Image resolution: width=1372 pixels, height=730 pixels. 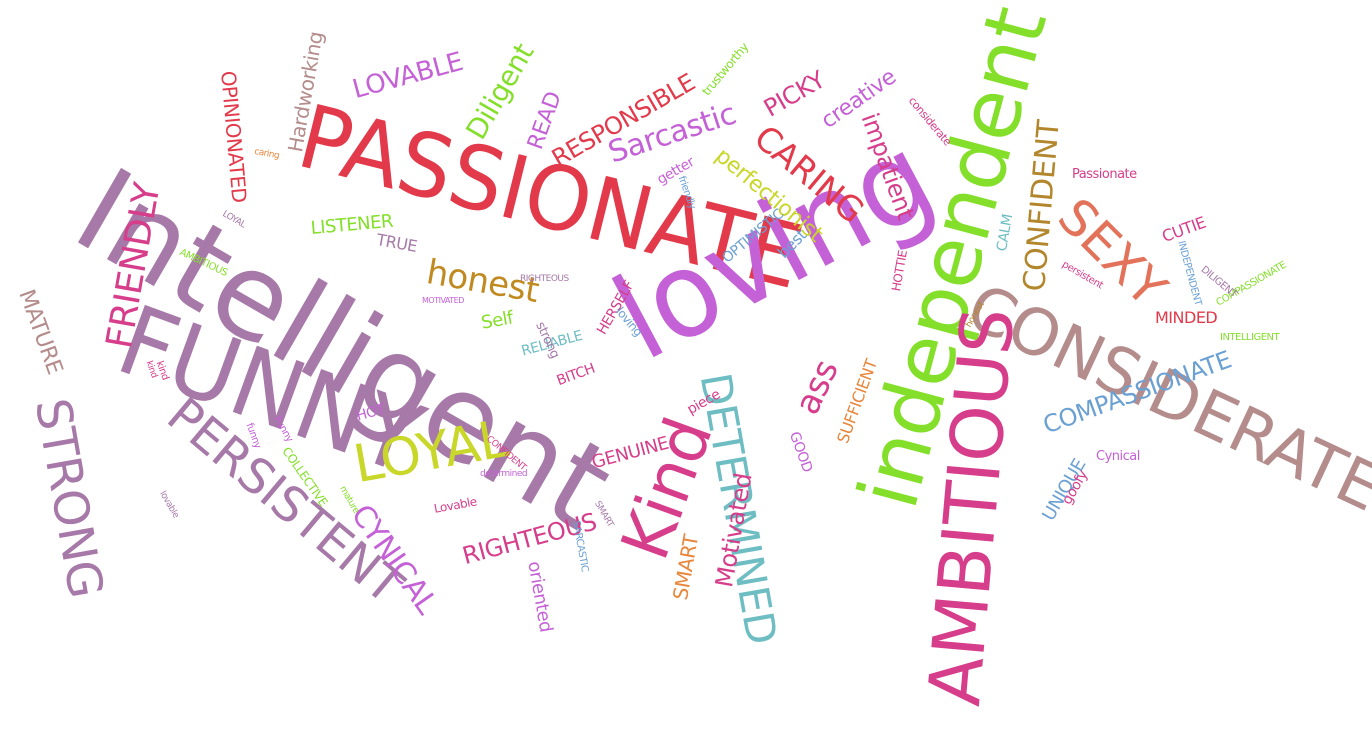 I want to click on word-diligent: DILIGENT, so click(x=1218, y=282).